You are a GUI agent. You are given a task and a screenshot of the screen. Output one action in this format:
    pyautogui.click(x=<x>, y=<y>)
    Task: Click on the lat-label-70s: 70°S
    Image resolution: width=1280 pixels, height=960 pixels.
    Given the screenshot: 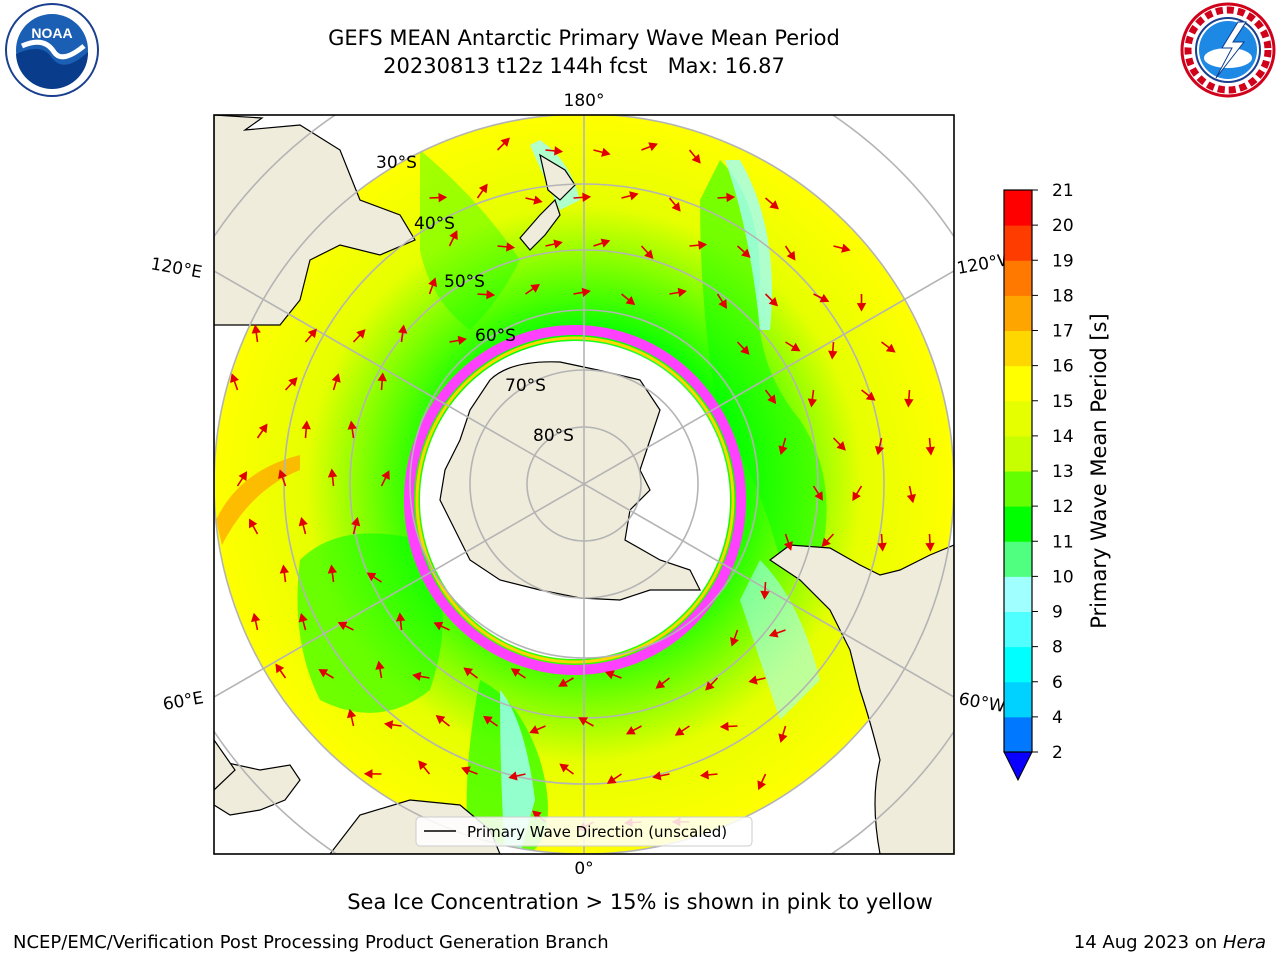 What is the action you would take?
    pyautogui.click(x=525, y=386)
    